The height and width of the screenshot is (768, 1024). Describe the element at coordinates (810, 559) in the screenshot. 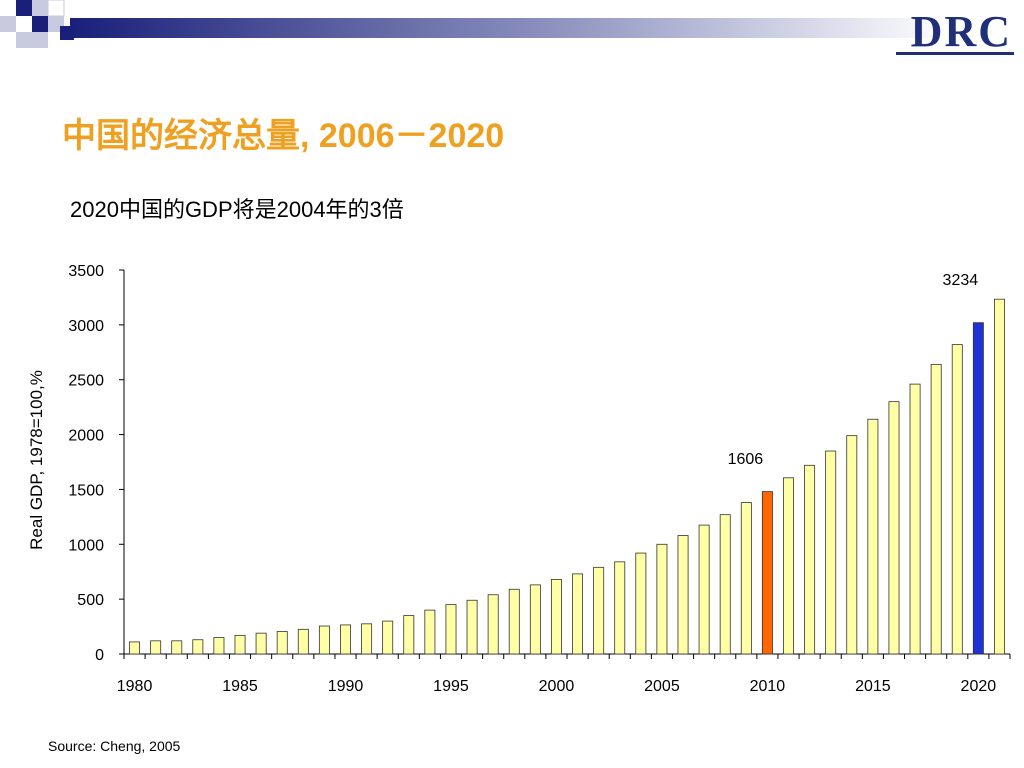

I see `bar-2012` at that location.